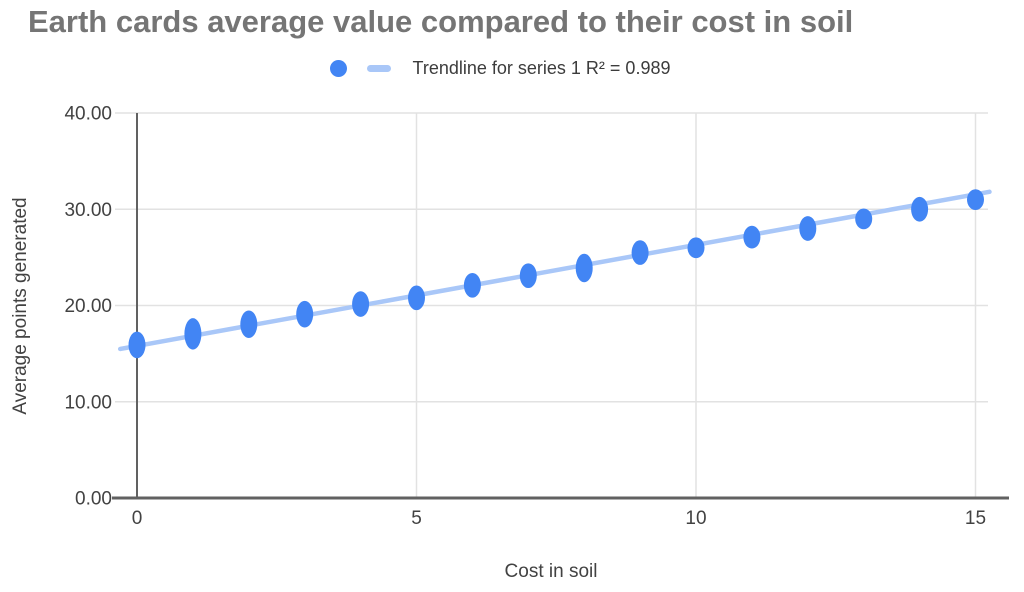  Describe the element at coordinates (88, 114) in the screenshot. I see `y-tick-label: 40.00` at that location.